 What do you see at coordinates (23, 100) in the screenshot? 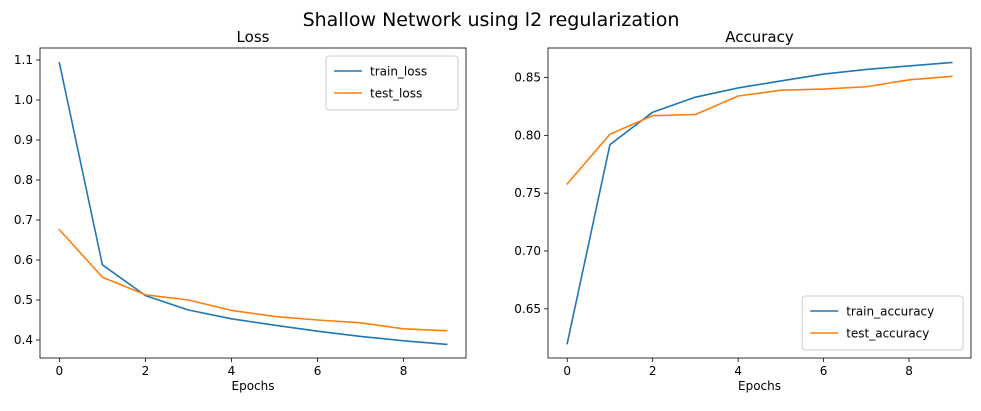
I see `loss-y-tick-label: 1.0` at bounding box center [23, 100].